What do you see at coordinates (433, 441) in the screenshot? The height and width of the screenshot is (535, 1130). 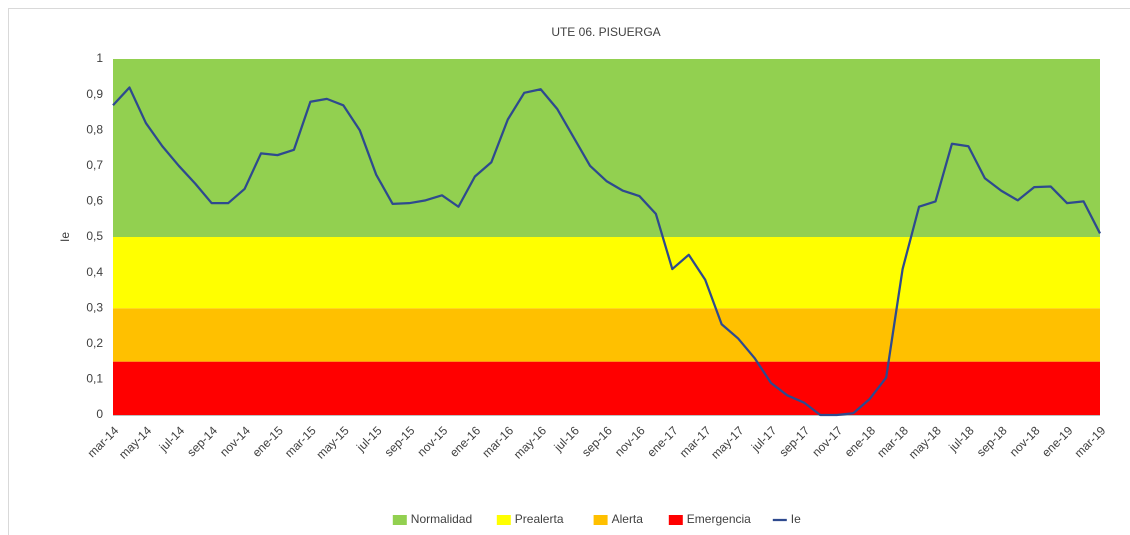 I see `x-tick-label: nov-15` at bounding box center [433, 441].